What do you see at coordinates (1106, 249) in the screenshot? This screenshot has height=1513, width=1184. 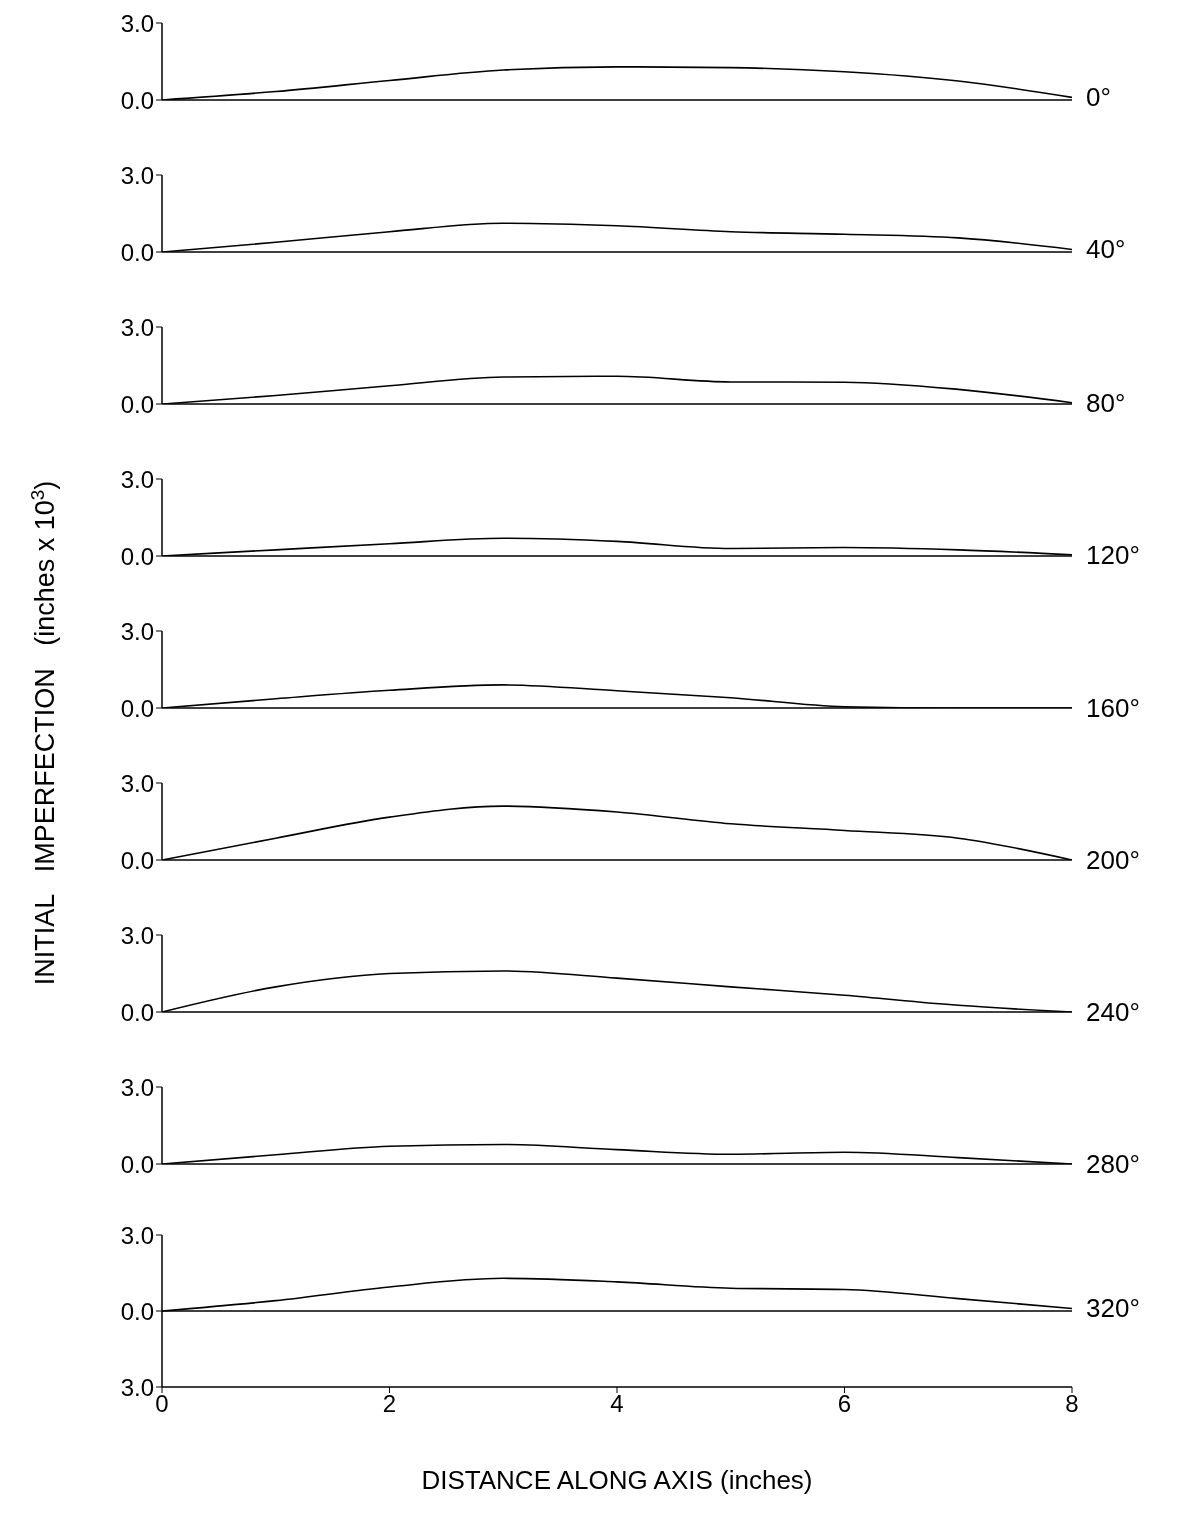 I see `series-label: 40°` at bounding box center [1106, 249].